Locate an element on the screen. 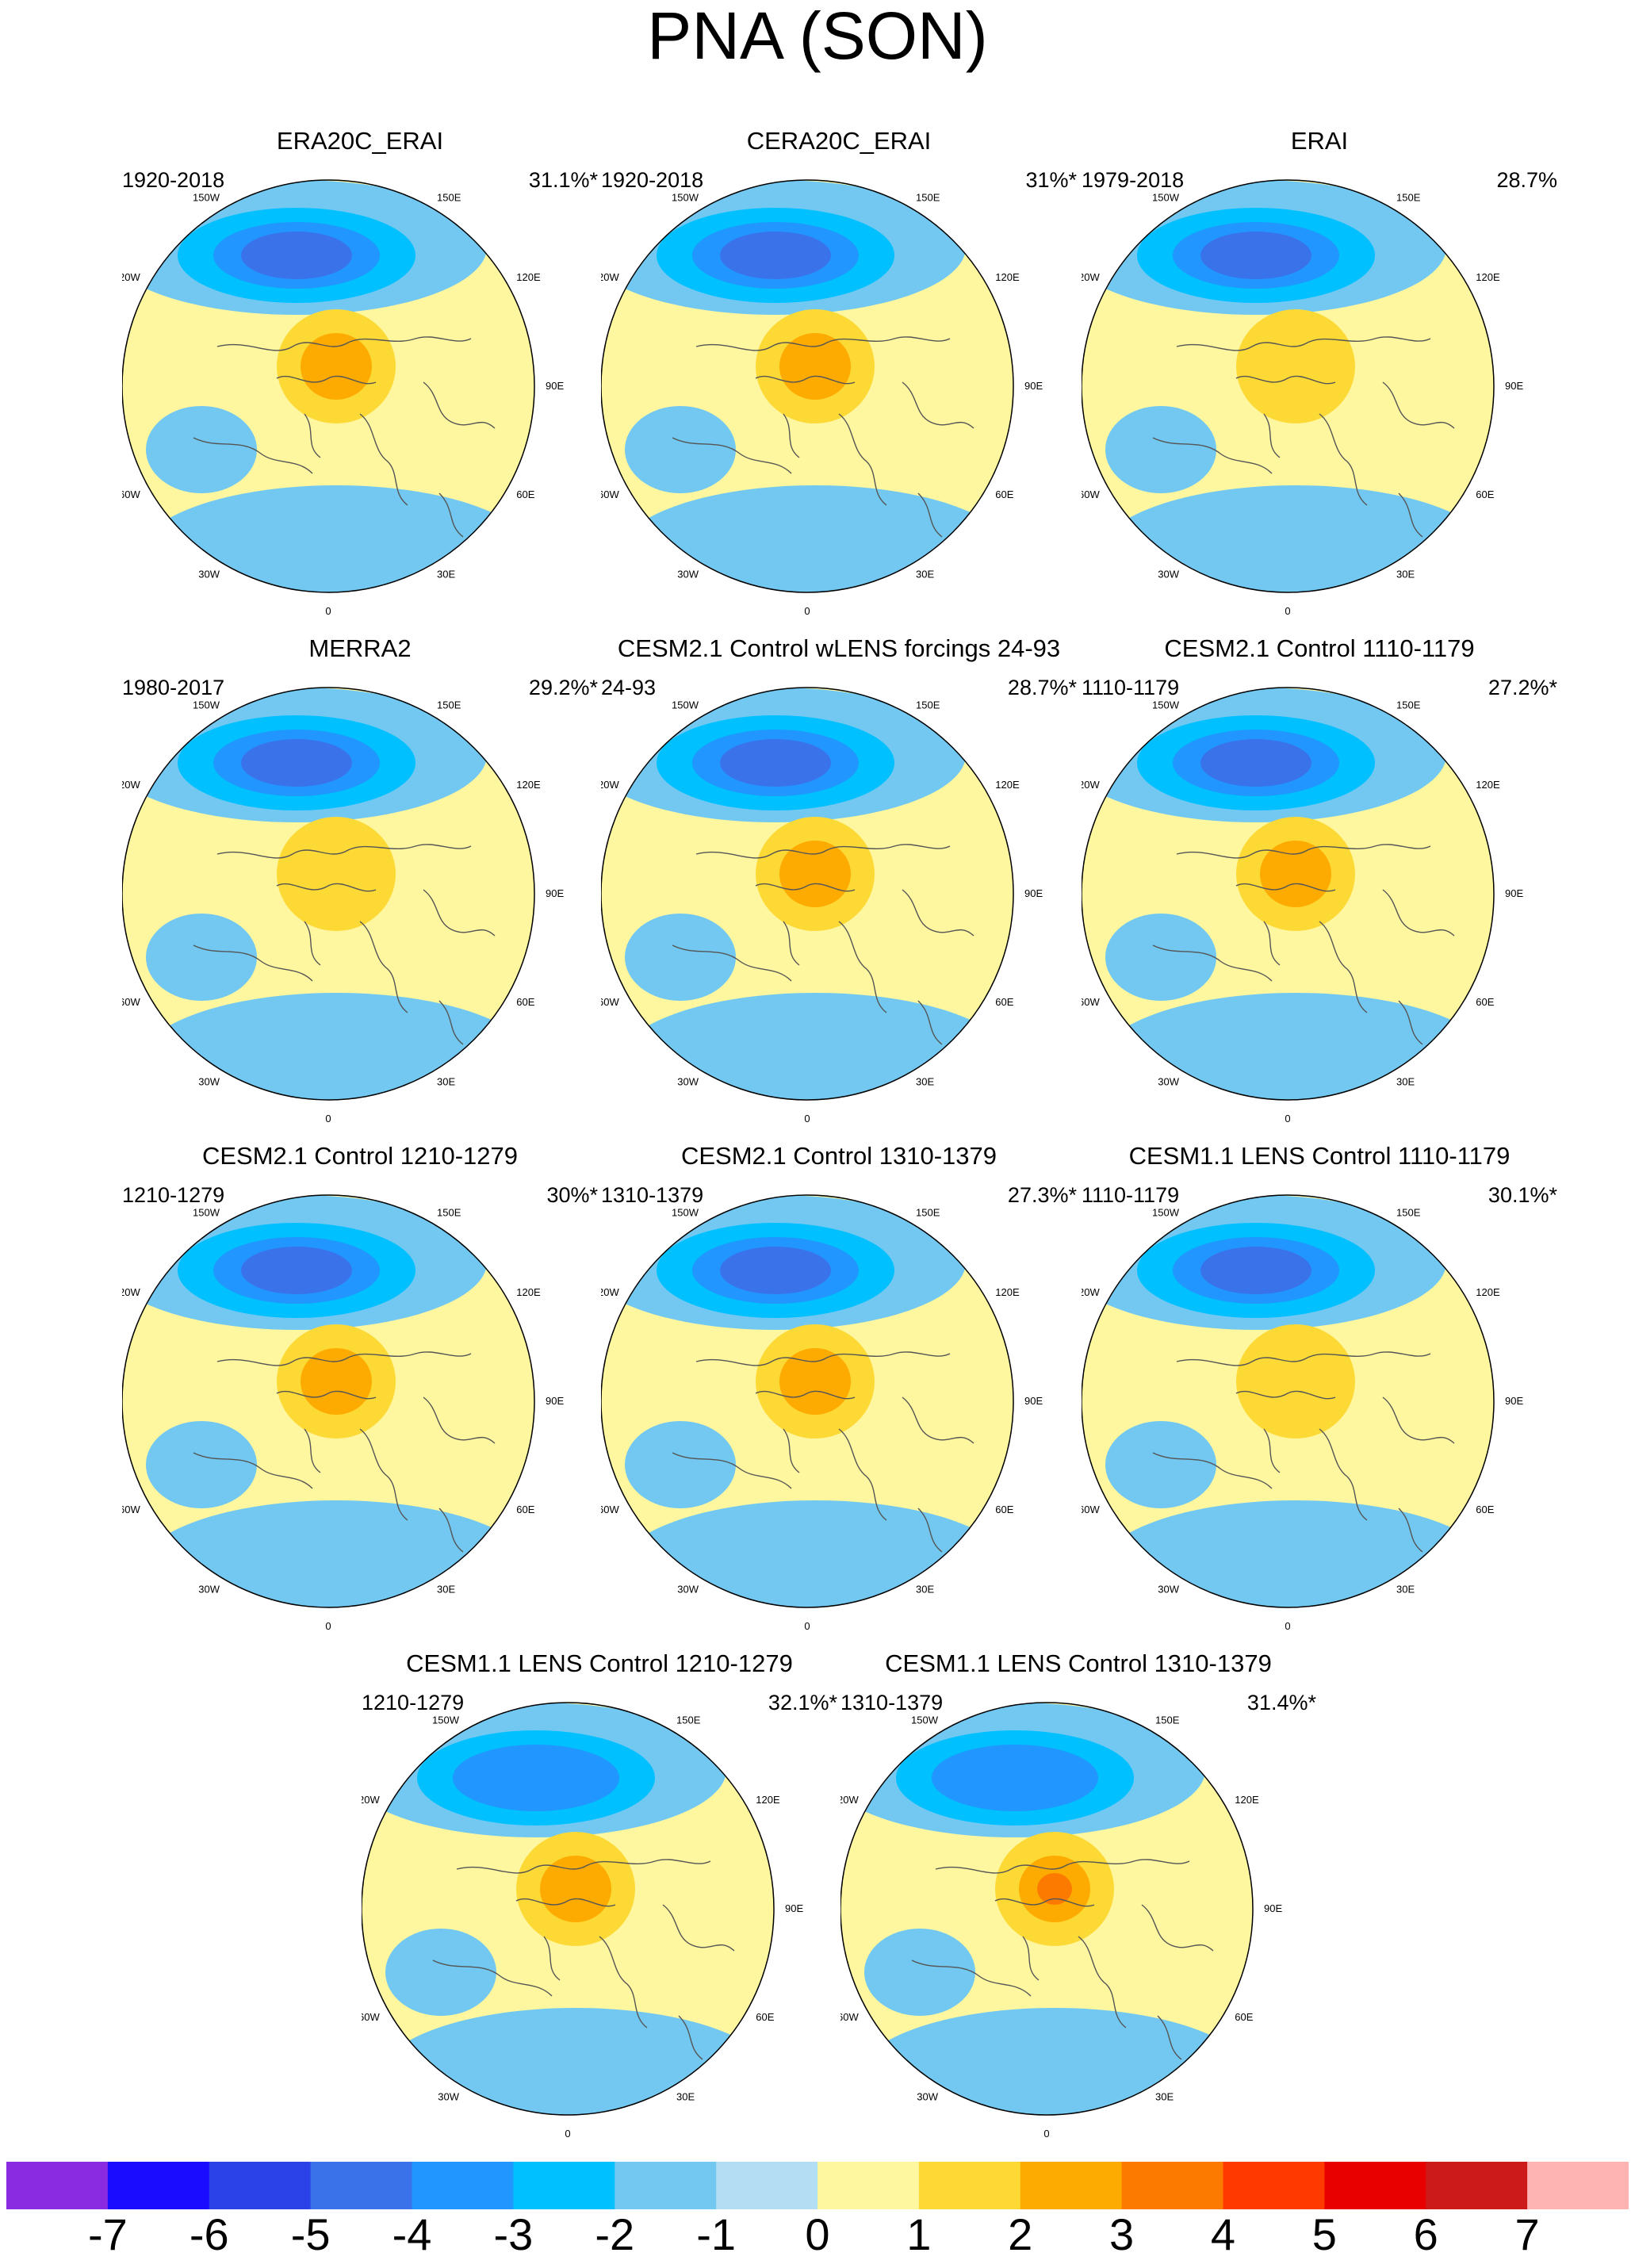 Image resolution: width=1635 pixels, height=2268 pixels. colorbar-label: 1 is located at coordinates (919, 2234).